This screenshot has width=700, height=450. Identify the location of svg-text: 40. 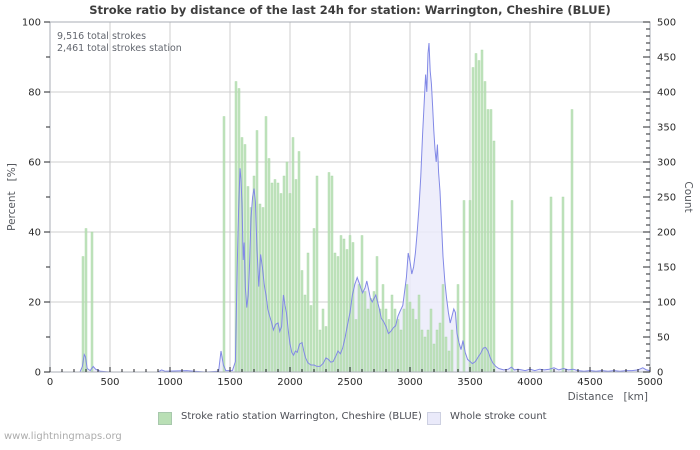
(34, 233).